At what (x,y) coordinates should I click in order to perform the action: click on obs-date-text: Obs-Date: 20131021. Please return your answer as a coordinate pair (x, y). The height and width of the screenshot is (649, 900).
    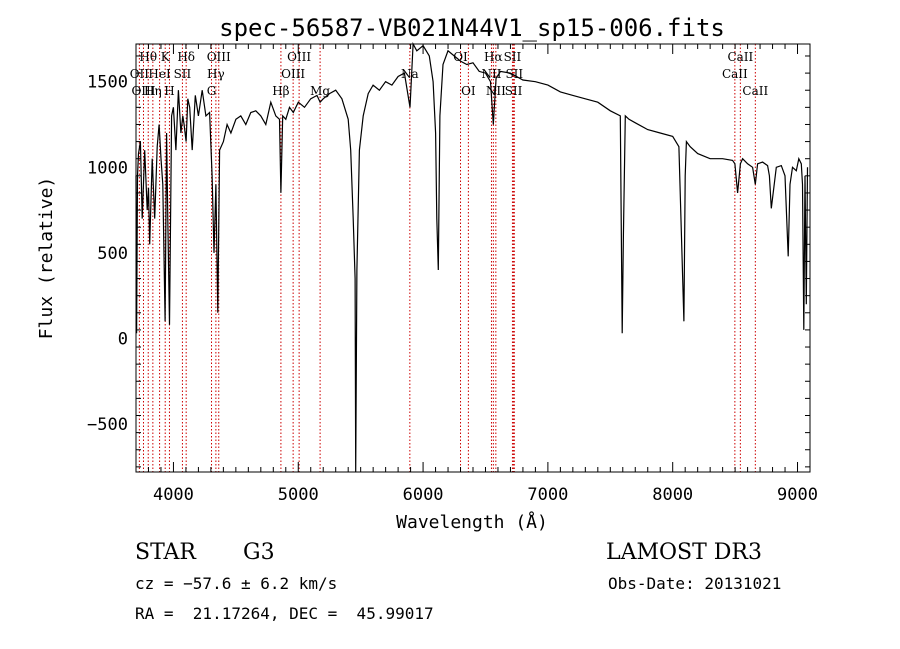
    Looking at the image, I should click on (695, 583).